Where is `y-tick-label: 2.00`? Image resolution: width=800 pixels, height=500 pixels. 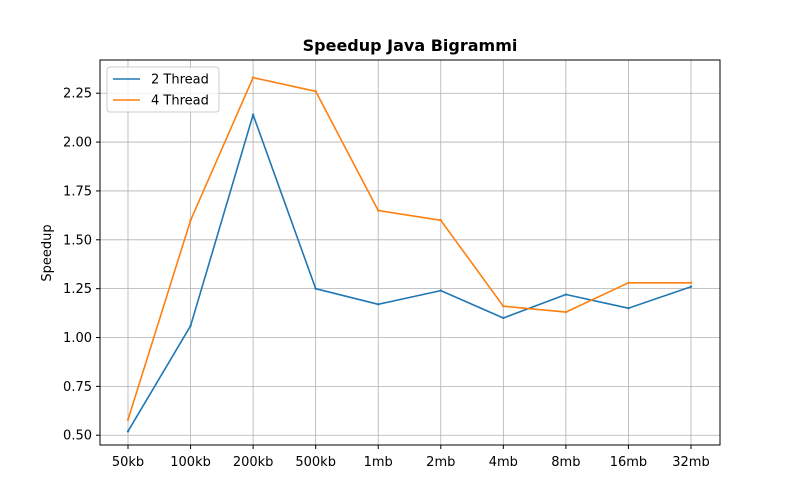 y-tick-label: 2.00 is located at coordinates (77, 143).